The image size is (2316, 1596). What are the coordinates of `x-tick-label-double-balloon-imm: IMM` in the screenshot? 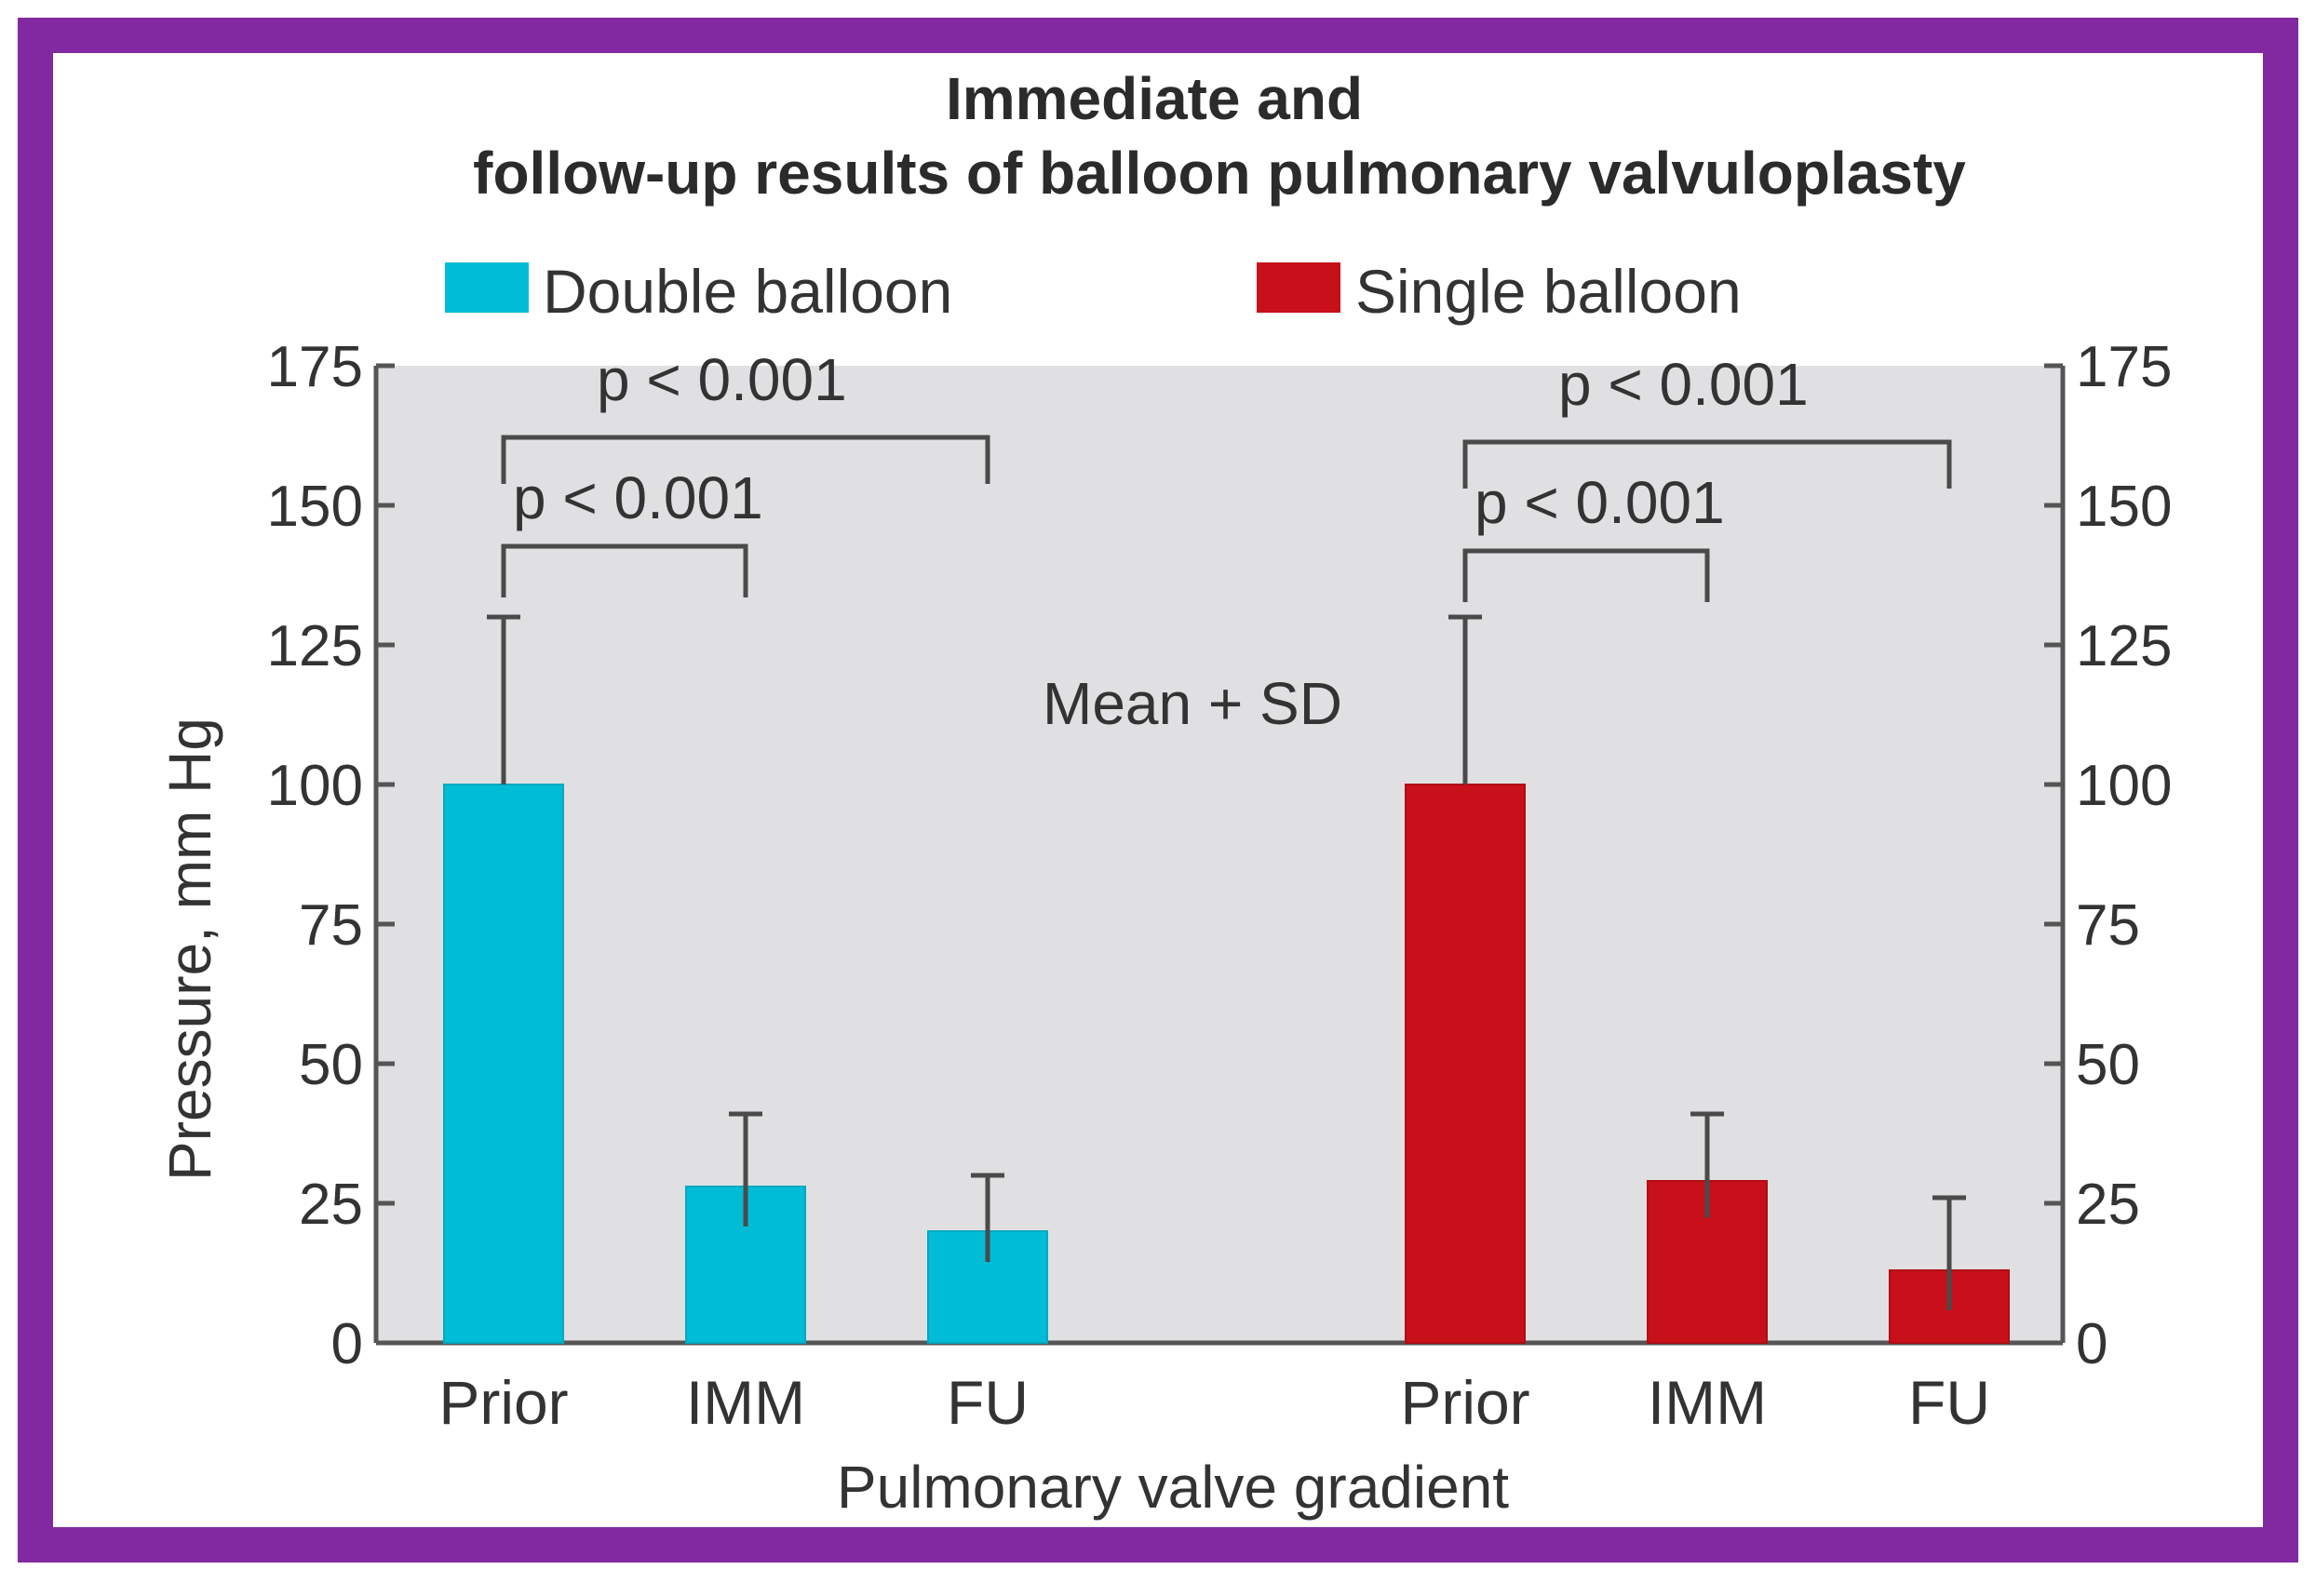 It's located at (745, 1402).